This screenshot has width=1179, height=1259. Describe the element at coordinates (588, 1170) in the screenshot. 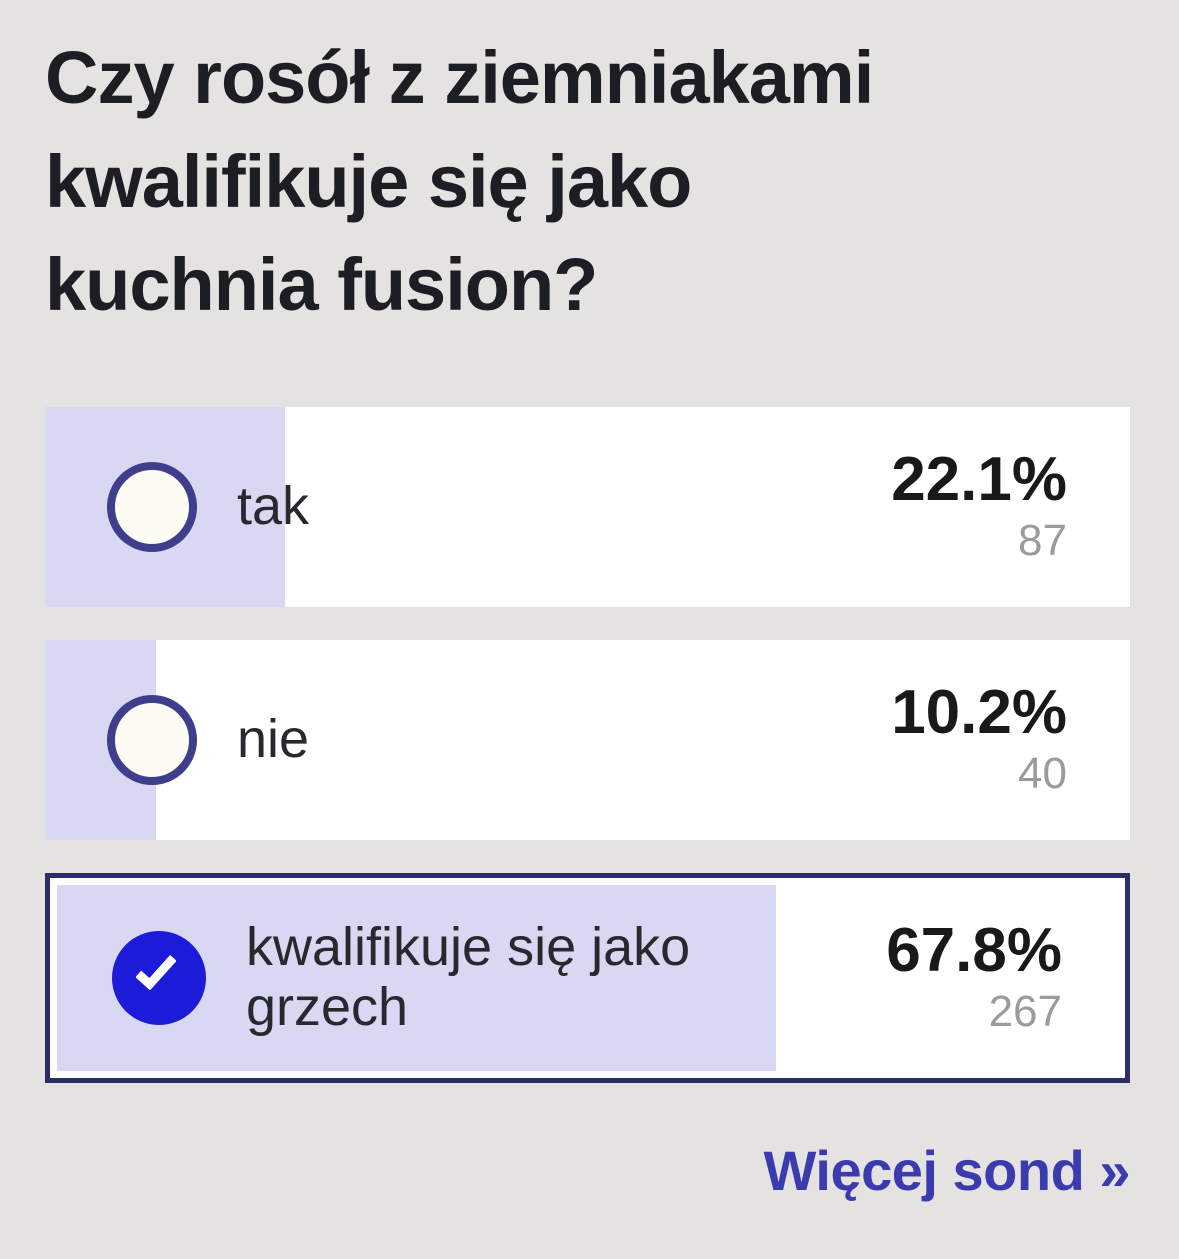

I see `more-polls-row: Więcej sond »` at that location.